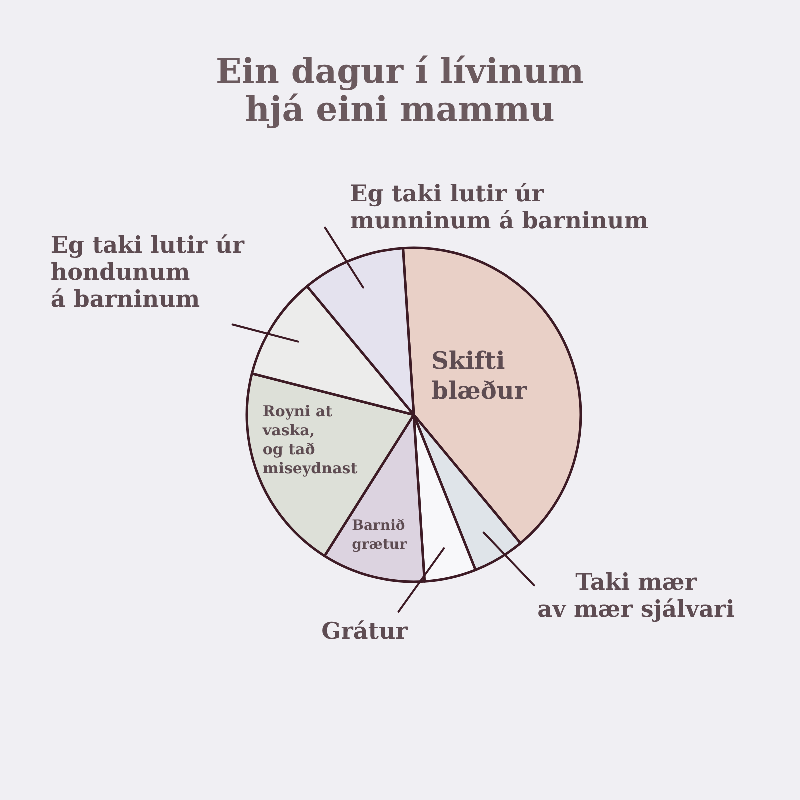 Image resolution: width=800 pixels, height=800 pixels. What do you see at coordinates (400, 91) in the screenshot?
I see `chart-title: Ein dagur í lívinum hjá eini mammu` at bounding box center [400, 91].